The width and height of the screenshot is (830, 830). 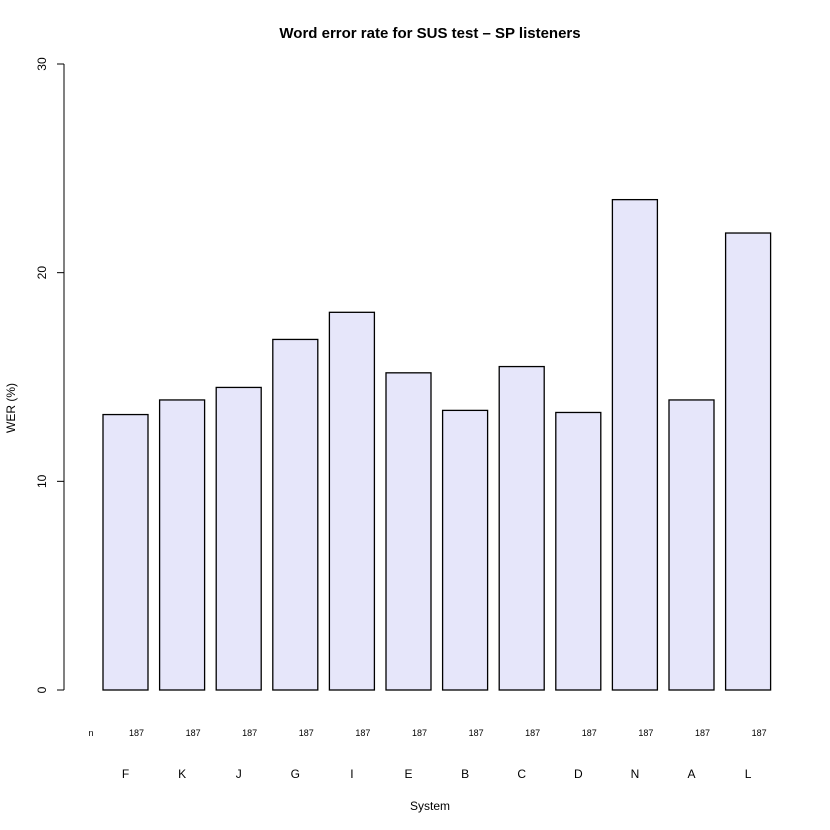 I want to click on bar-E, so click(x=408, y=531).